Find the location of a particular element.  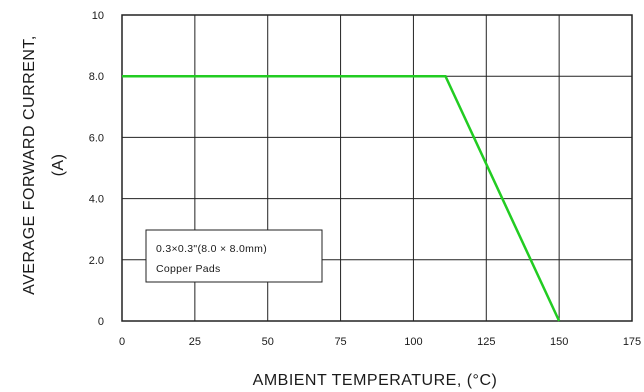

x-axis-title: AMBIENT TEMPERATURE, (°C) is located at coordinates (375, 380).